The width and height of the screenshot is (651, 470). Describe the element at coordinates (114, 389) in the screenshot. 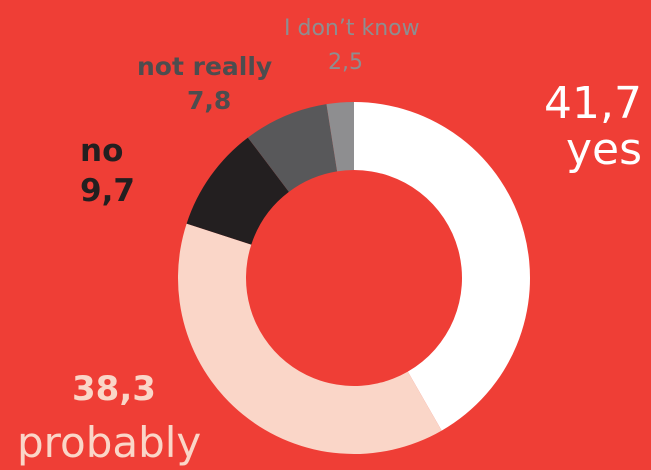

I see `label-probably-value: 38,3` at that location.